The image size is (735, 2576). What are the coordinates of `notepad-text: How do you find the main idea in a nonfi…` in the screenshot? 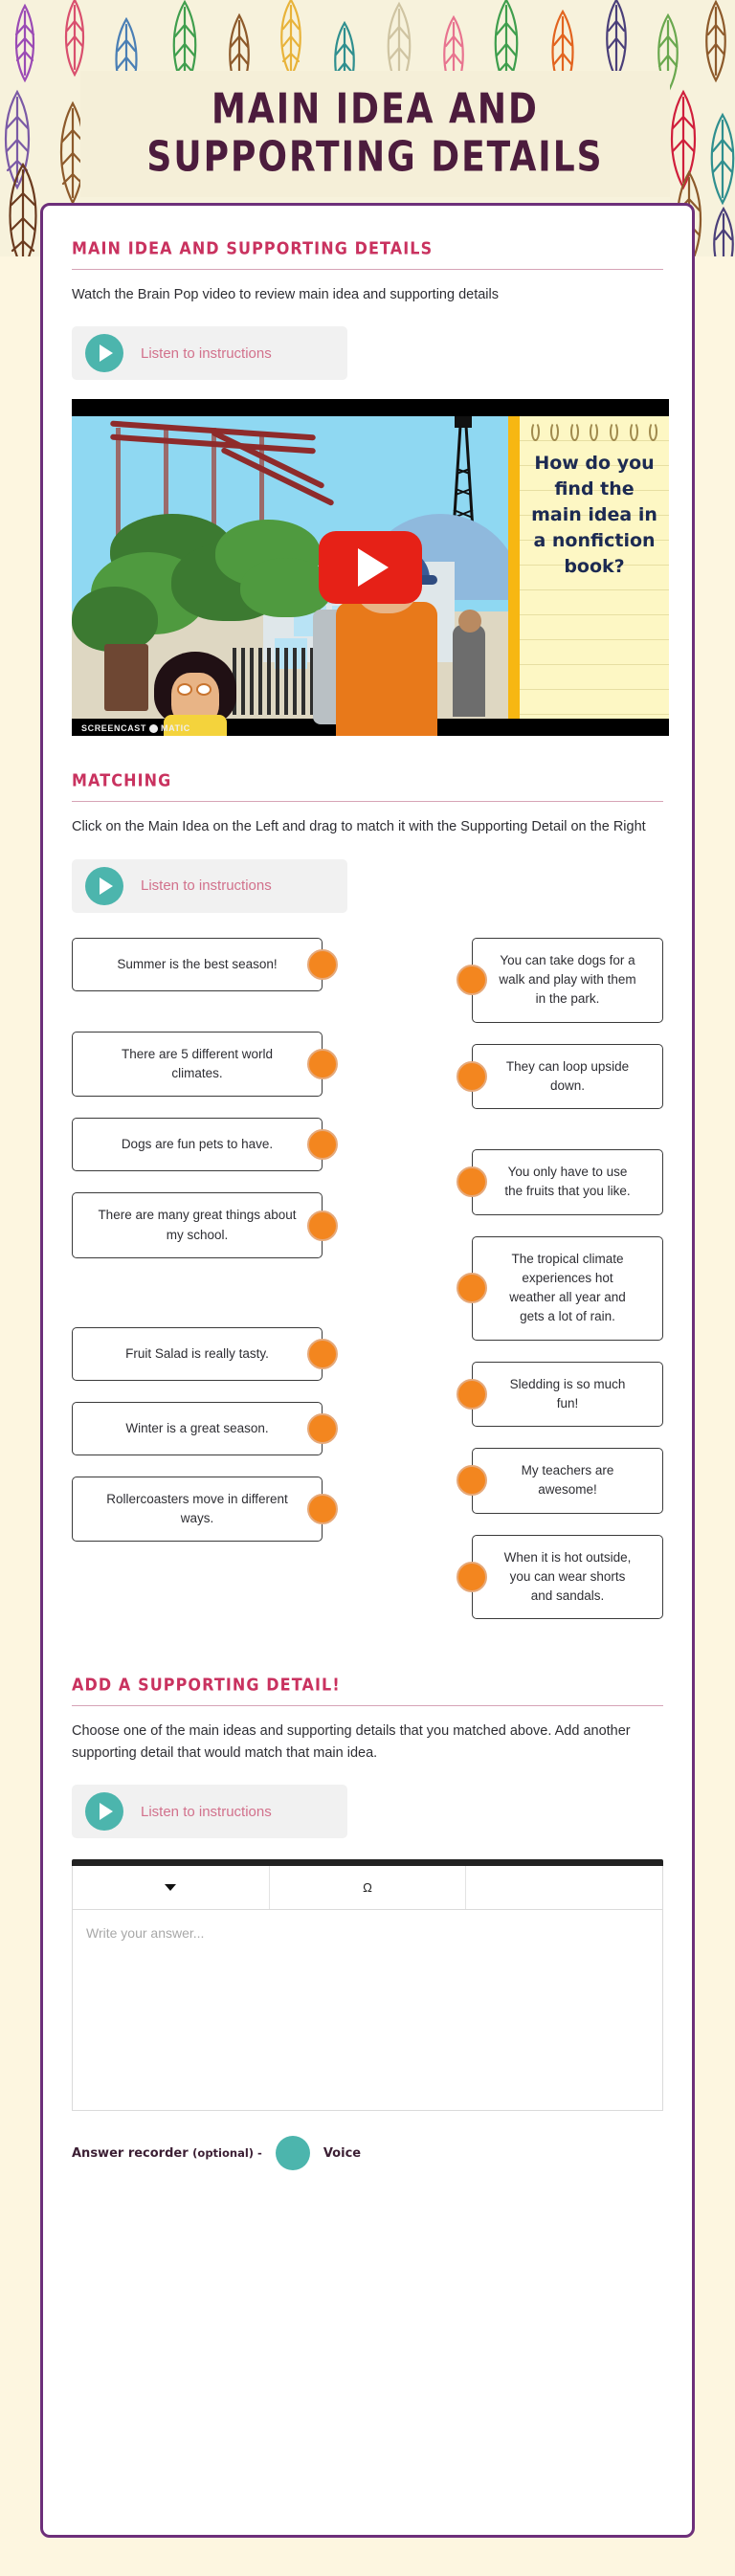 It's located at (594, 515).